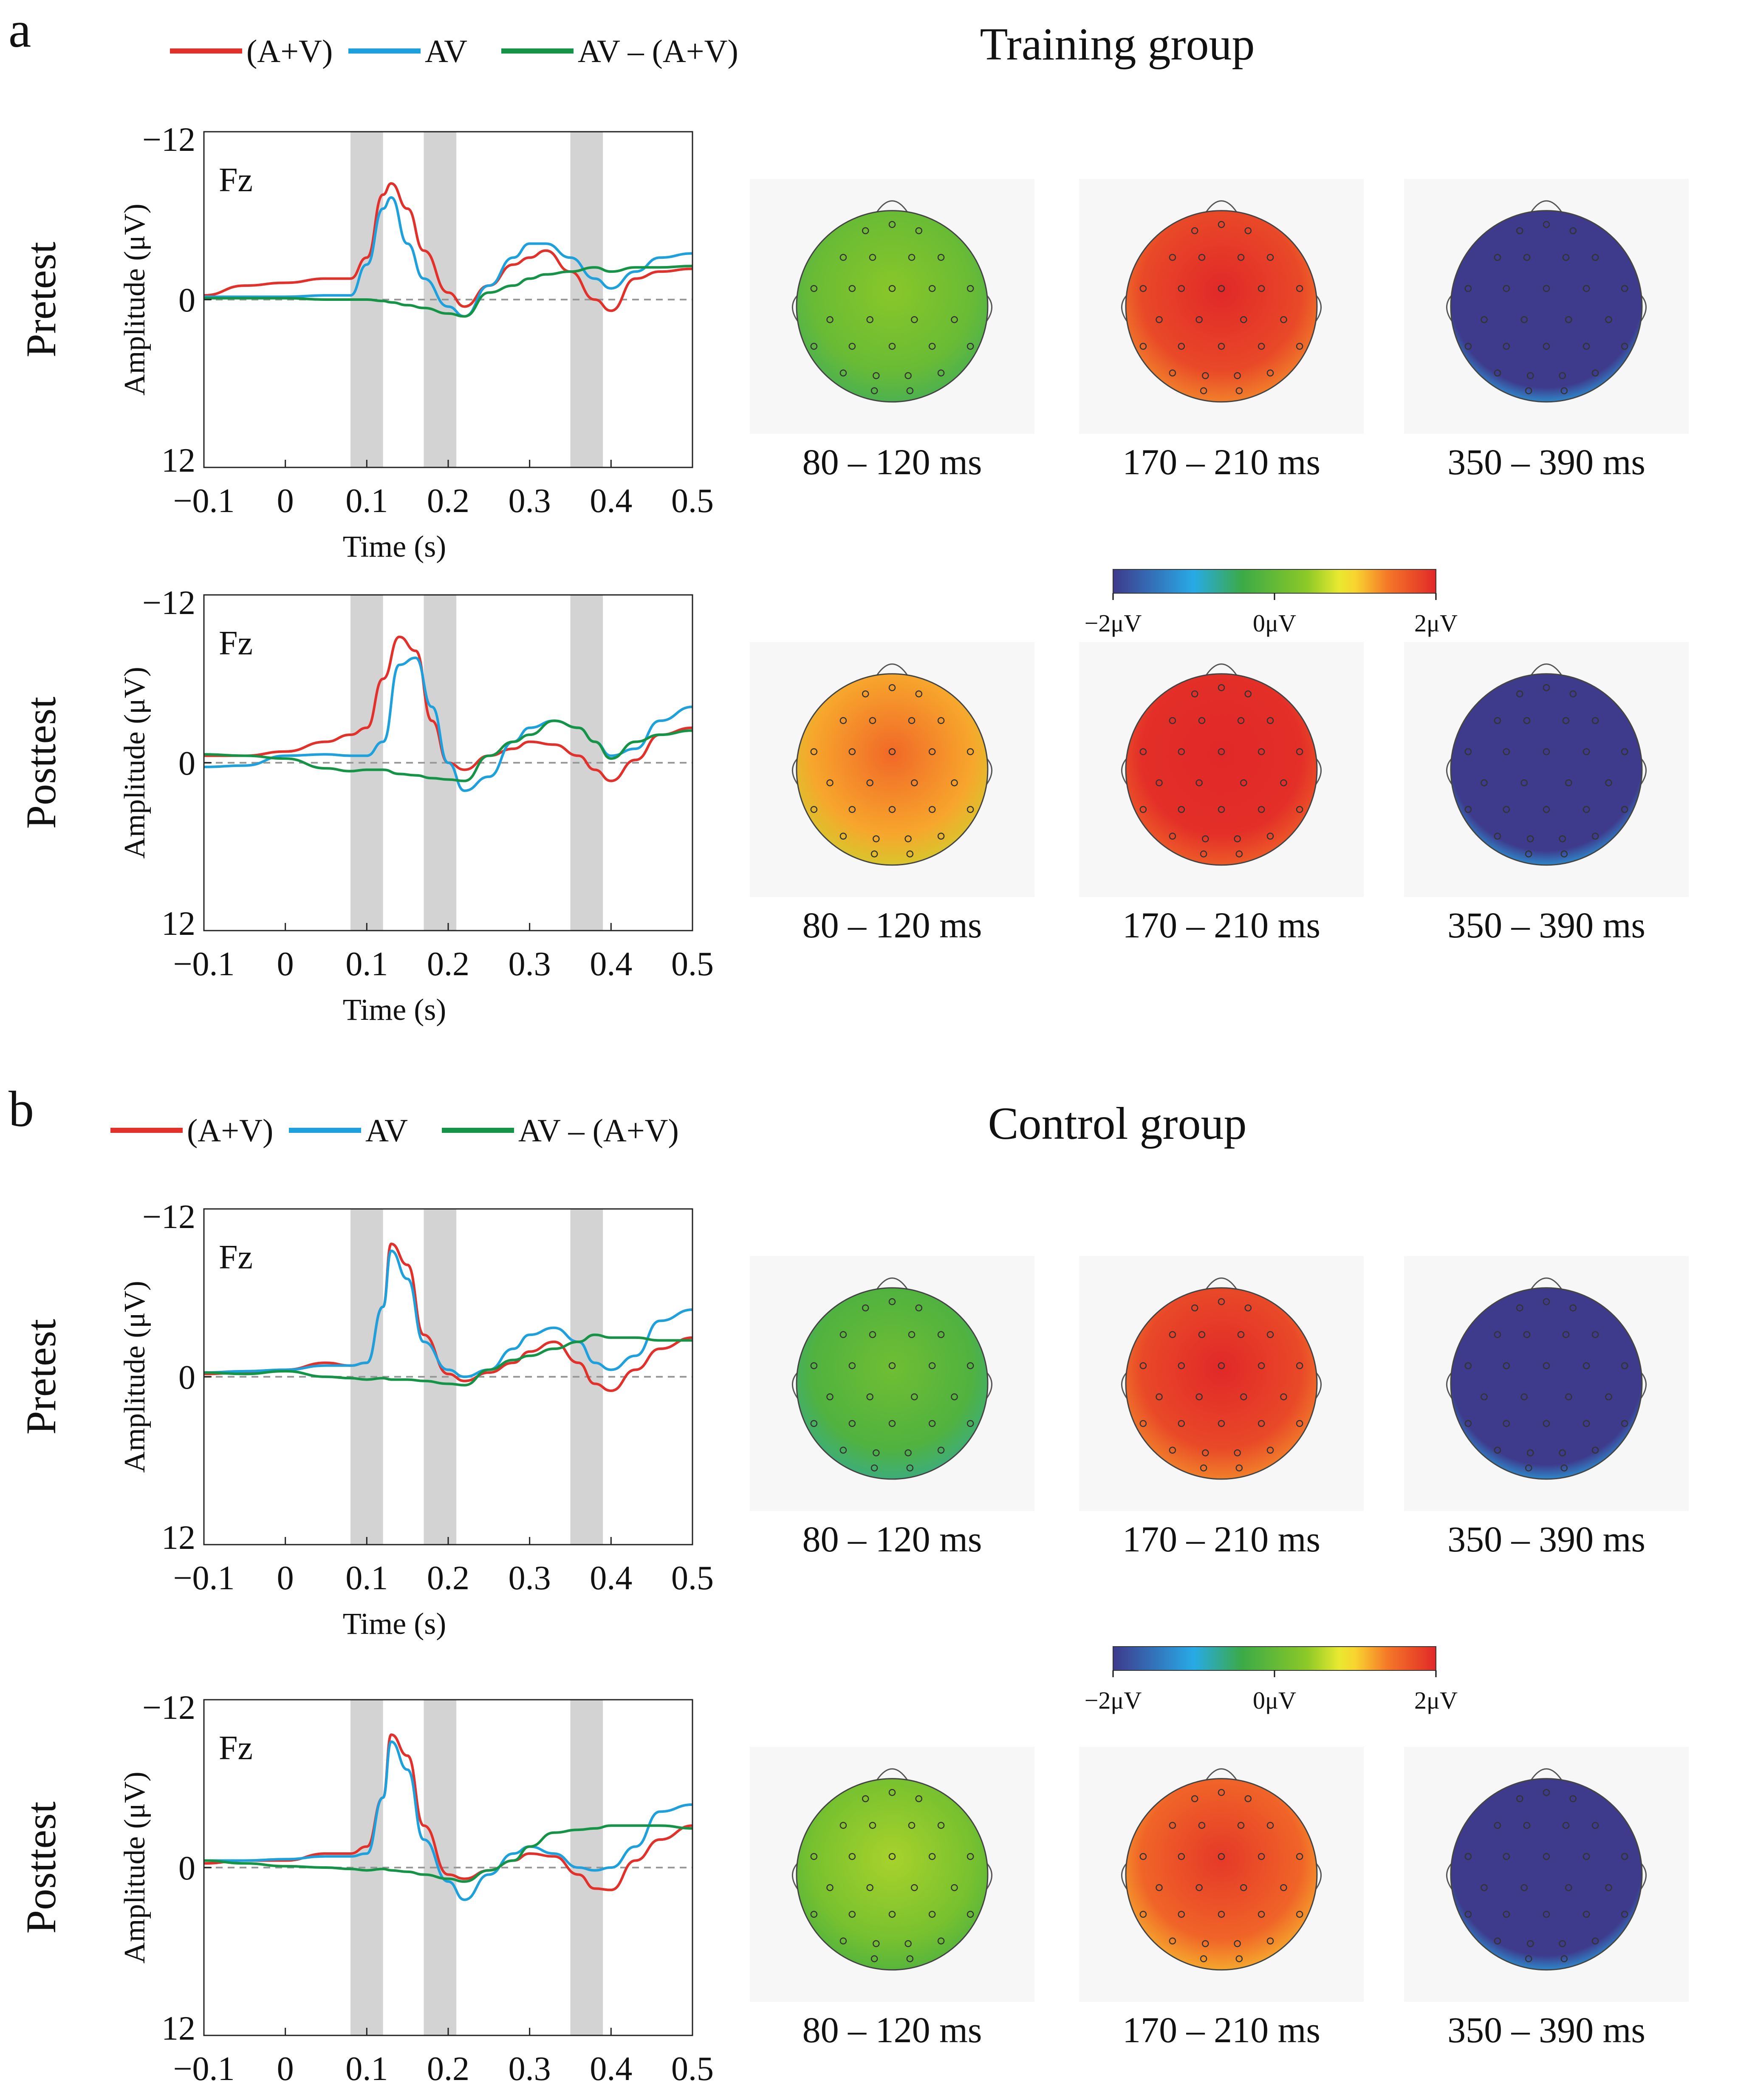  What do you see at coordinates (1436, 623) in the screenshot?
I see `colorbar-max-label: 2μV` at bounding box center [1436, 623].